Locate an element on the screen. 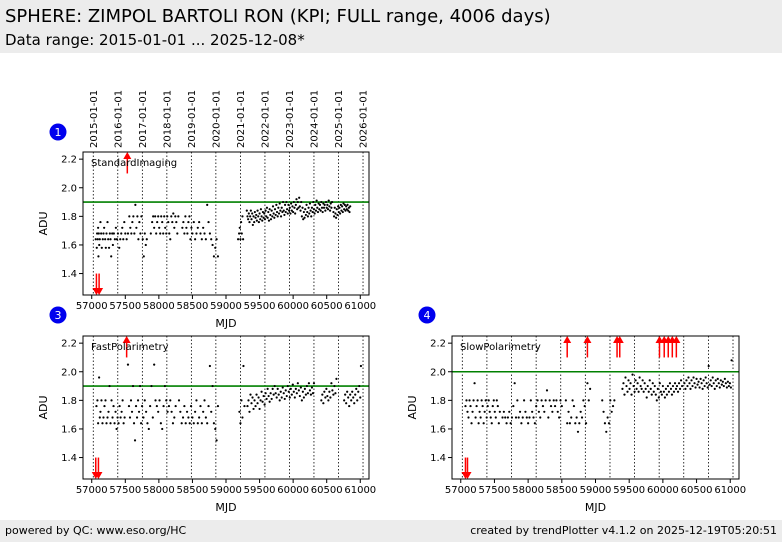 Image resolution: width=782 pixels, height=542 pixels. outlier-low-arrowhead is located at coordinates (98, 475).